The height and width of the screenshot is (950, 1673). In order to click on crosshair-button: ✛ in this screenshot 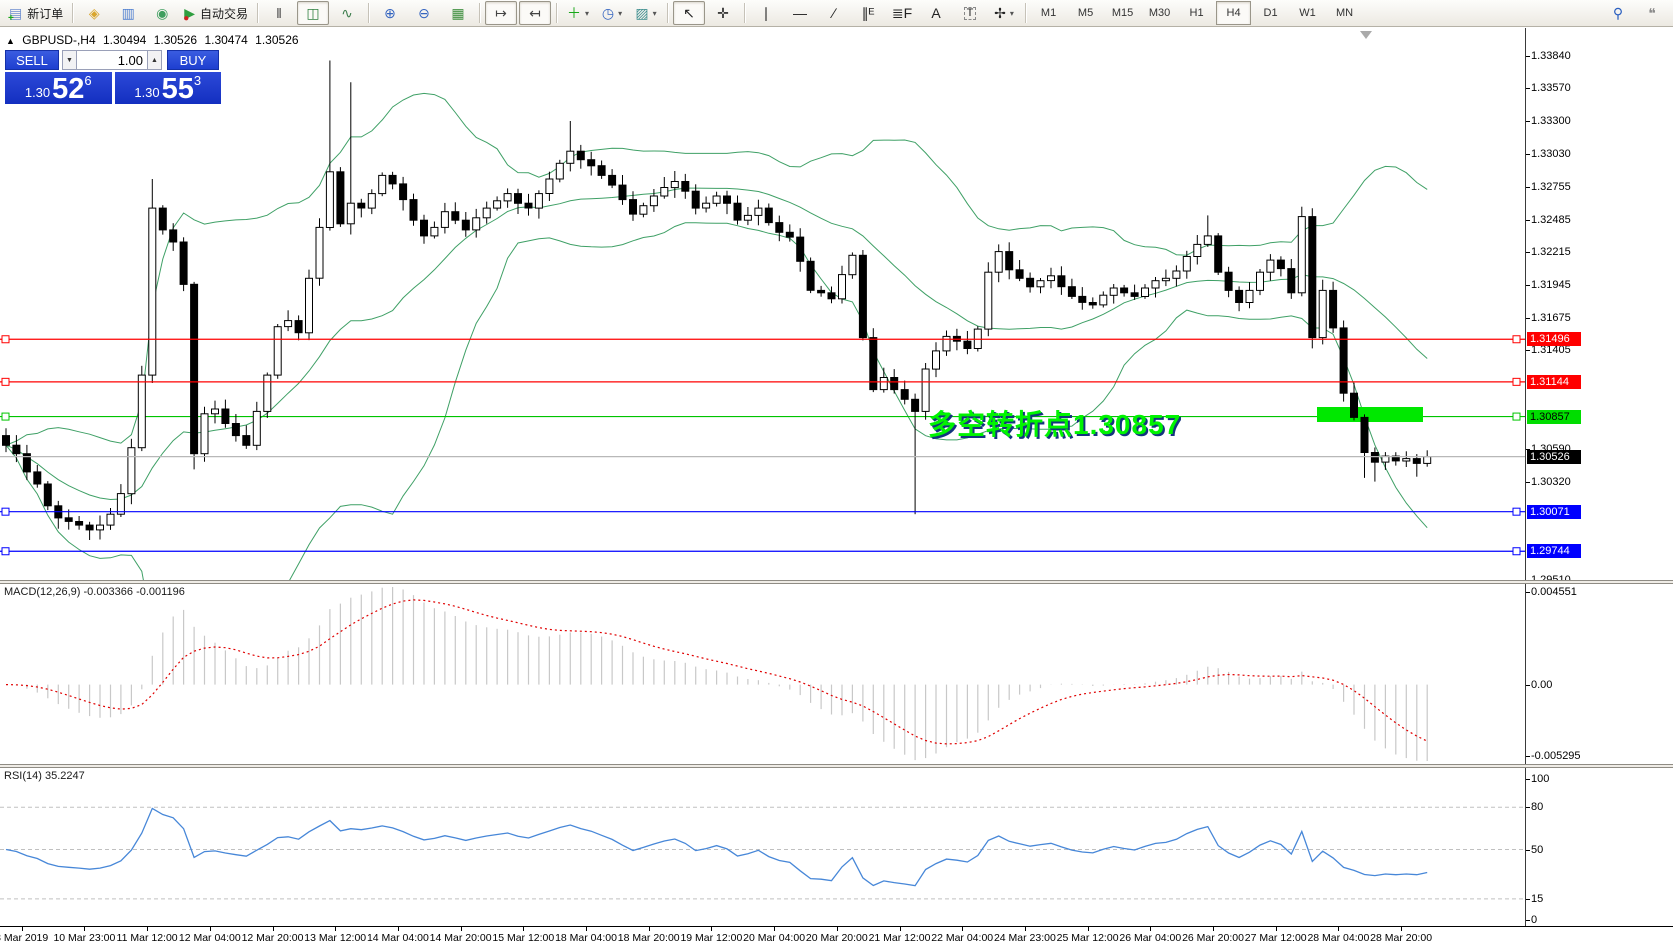, I will do `click(723, 13)`.